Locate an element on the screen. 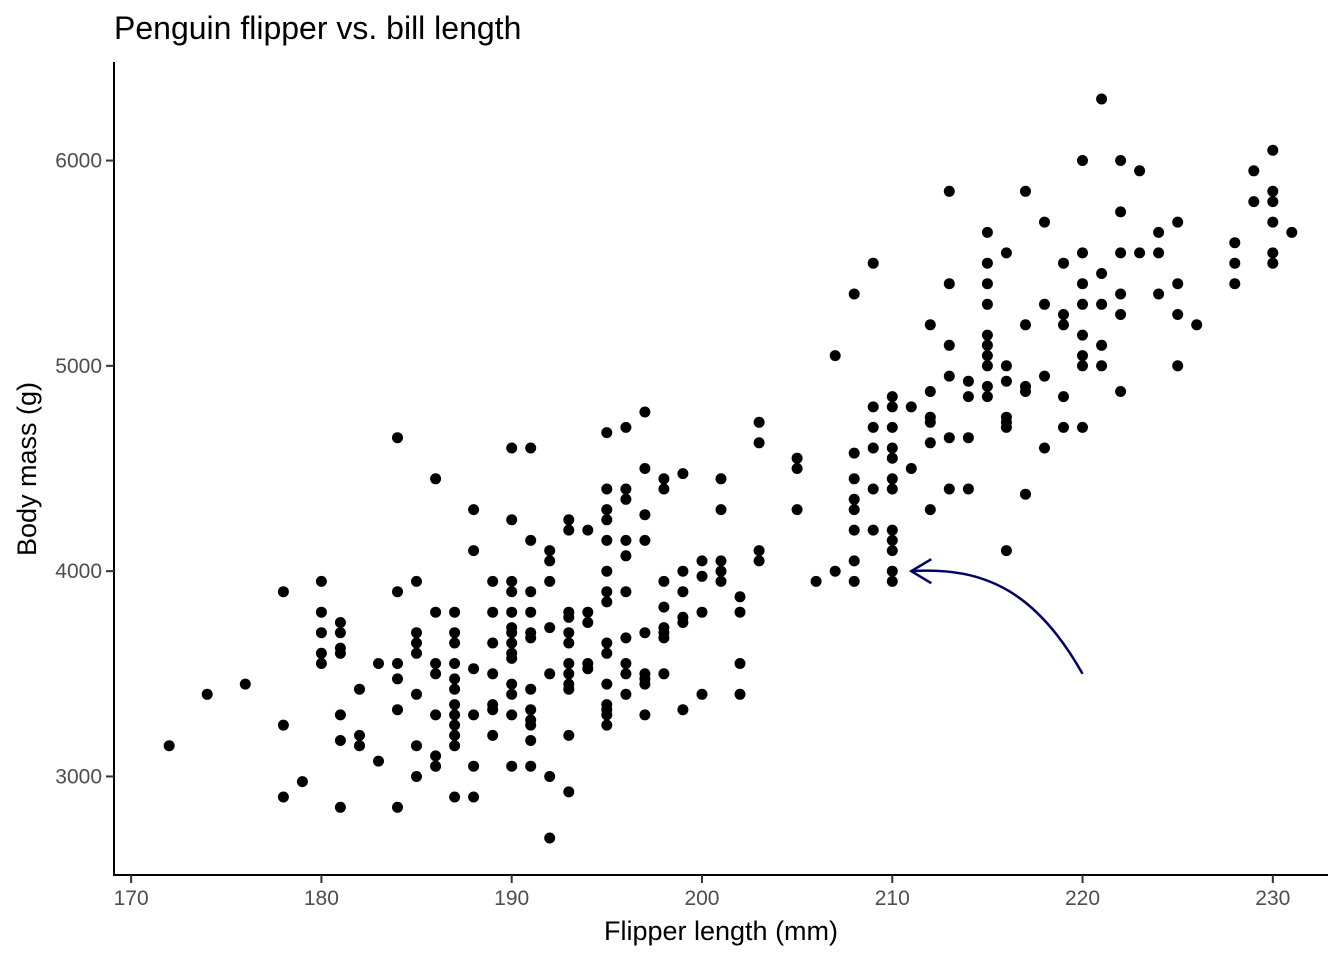 This screenshot has width=1344, height=960. y-axis-ticks: 3000 4000 5000 6000 is located at coordinates (84, 469).